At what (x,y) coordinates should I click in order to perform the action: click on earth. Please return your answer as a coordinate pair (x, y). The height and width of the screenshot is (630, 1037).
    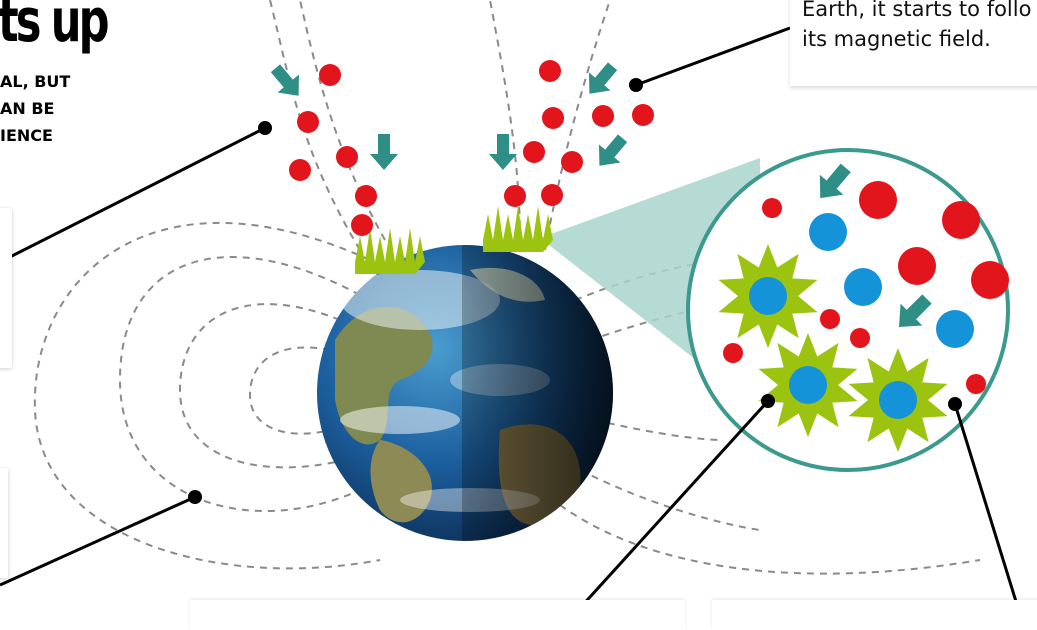
    Looking at the image, I should click on (465, 393).